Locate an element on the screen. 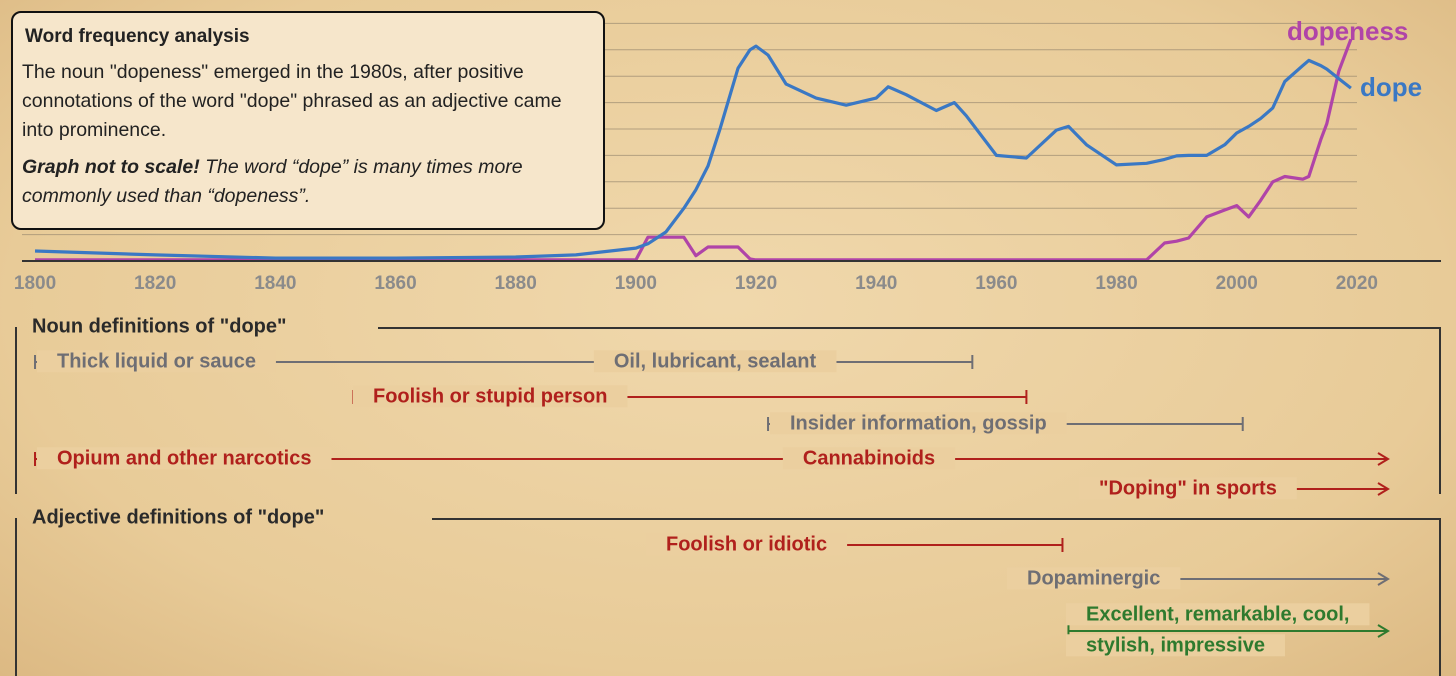 The height and width of the screenshot is (676, 1456). definition: "Doping" in sports is located at coordinates (1234, 488).